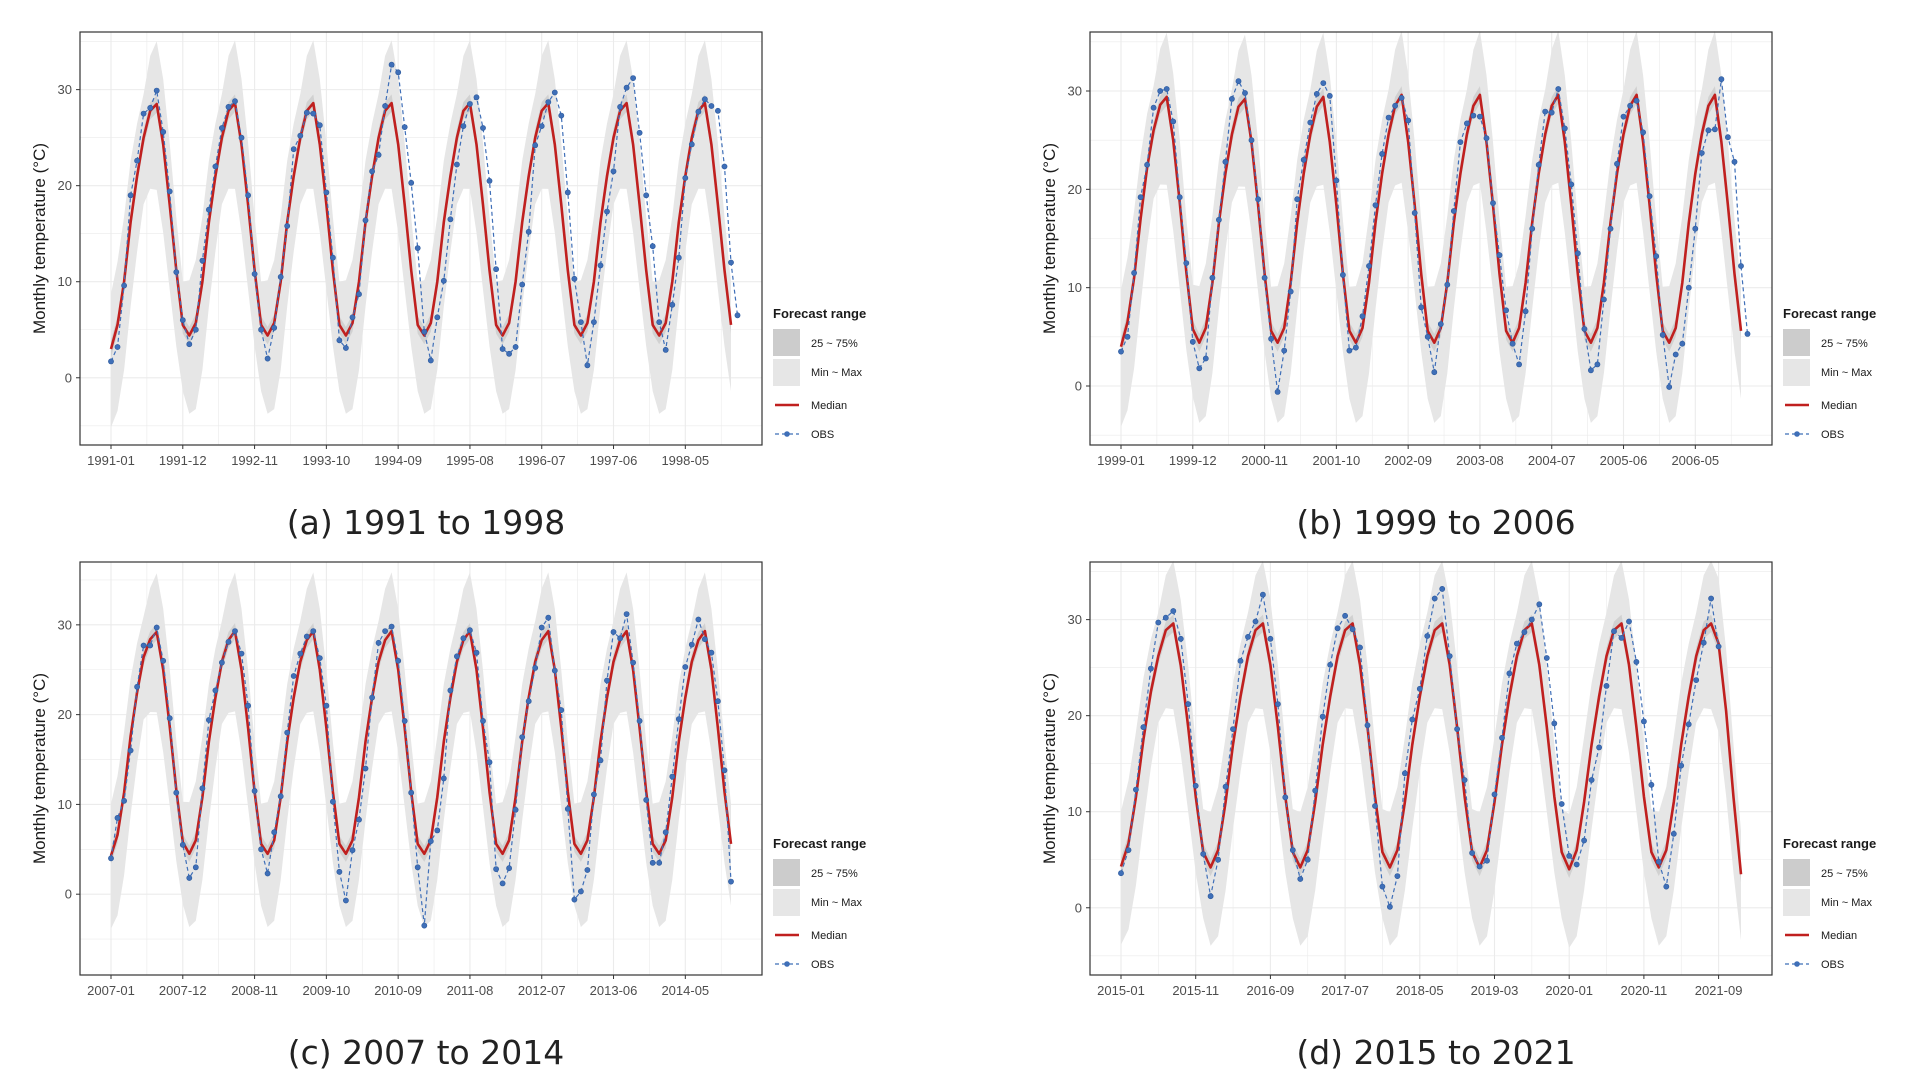 This screenshot has height=1076, width=1905. Describe the element at coordinates (1844, 344) in the screenshot. I see `legend-iqr-label: 25 ~ 75%` at that location.